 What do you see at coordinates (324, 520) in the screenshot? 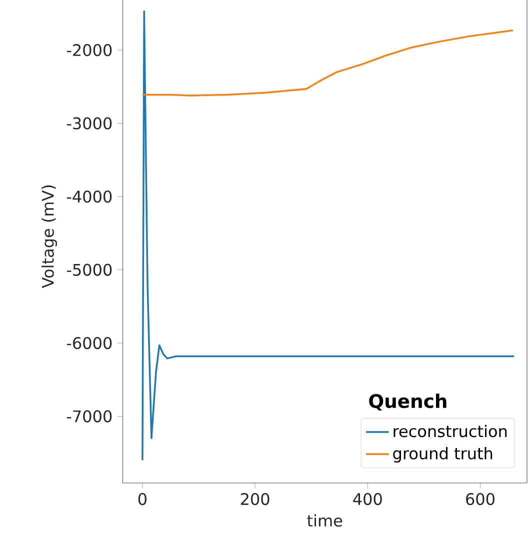
I see `x-axis-title: time` at bounding box center [324, 520].